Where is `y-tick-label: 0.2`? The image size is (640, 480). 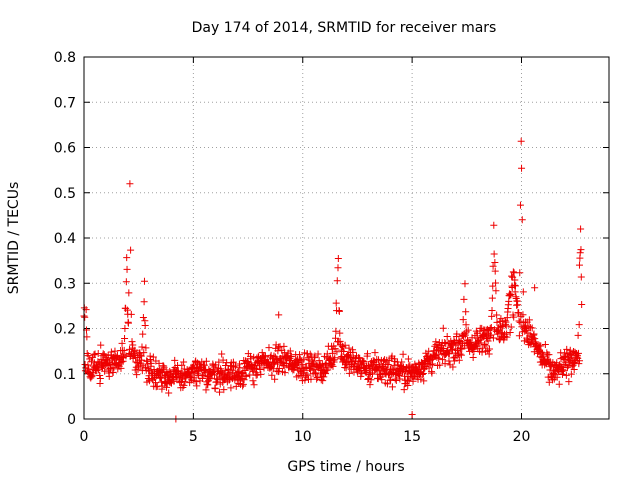
y-tick-label: 0.2 is located at coordinates (65, 330).